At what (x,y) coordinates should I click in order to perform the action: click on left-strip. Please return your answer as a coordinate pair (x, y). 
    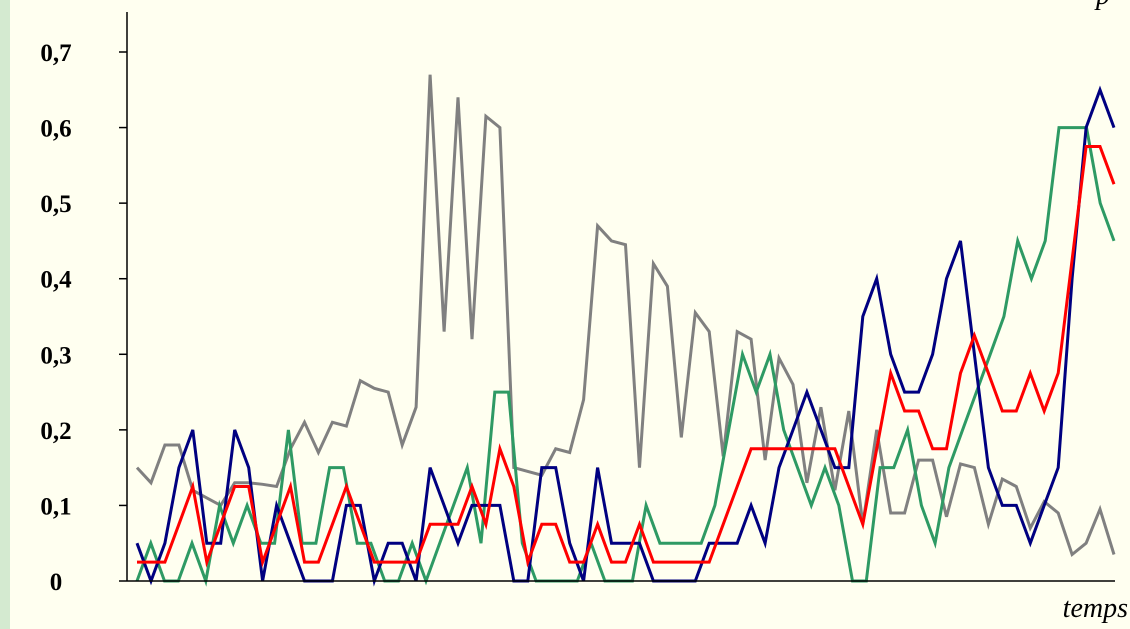
    Looking at the image, I should click on (5, 314).